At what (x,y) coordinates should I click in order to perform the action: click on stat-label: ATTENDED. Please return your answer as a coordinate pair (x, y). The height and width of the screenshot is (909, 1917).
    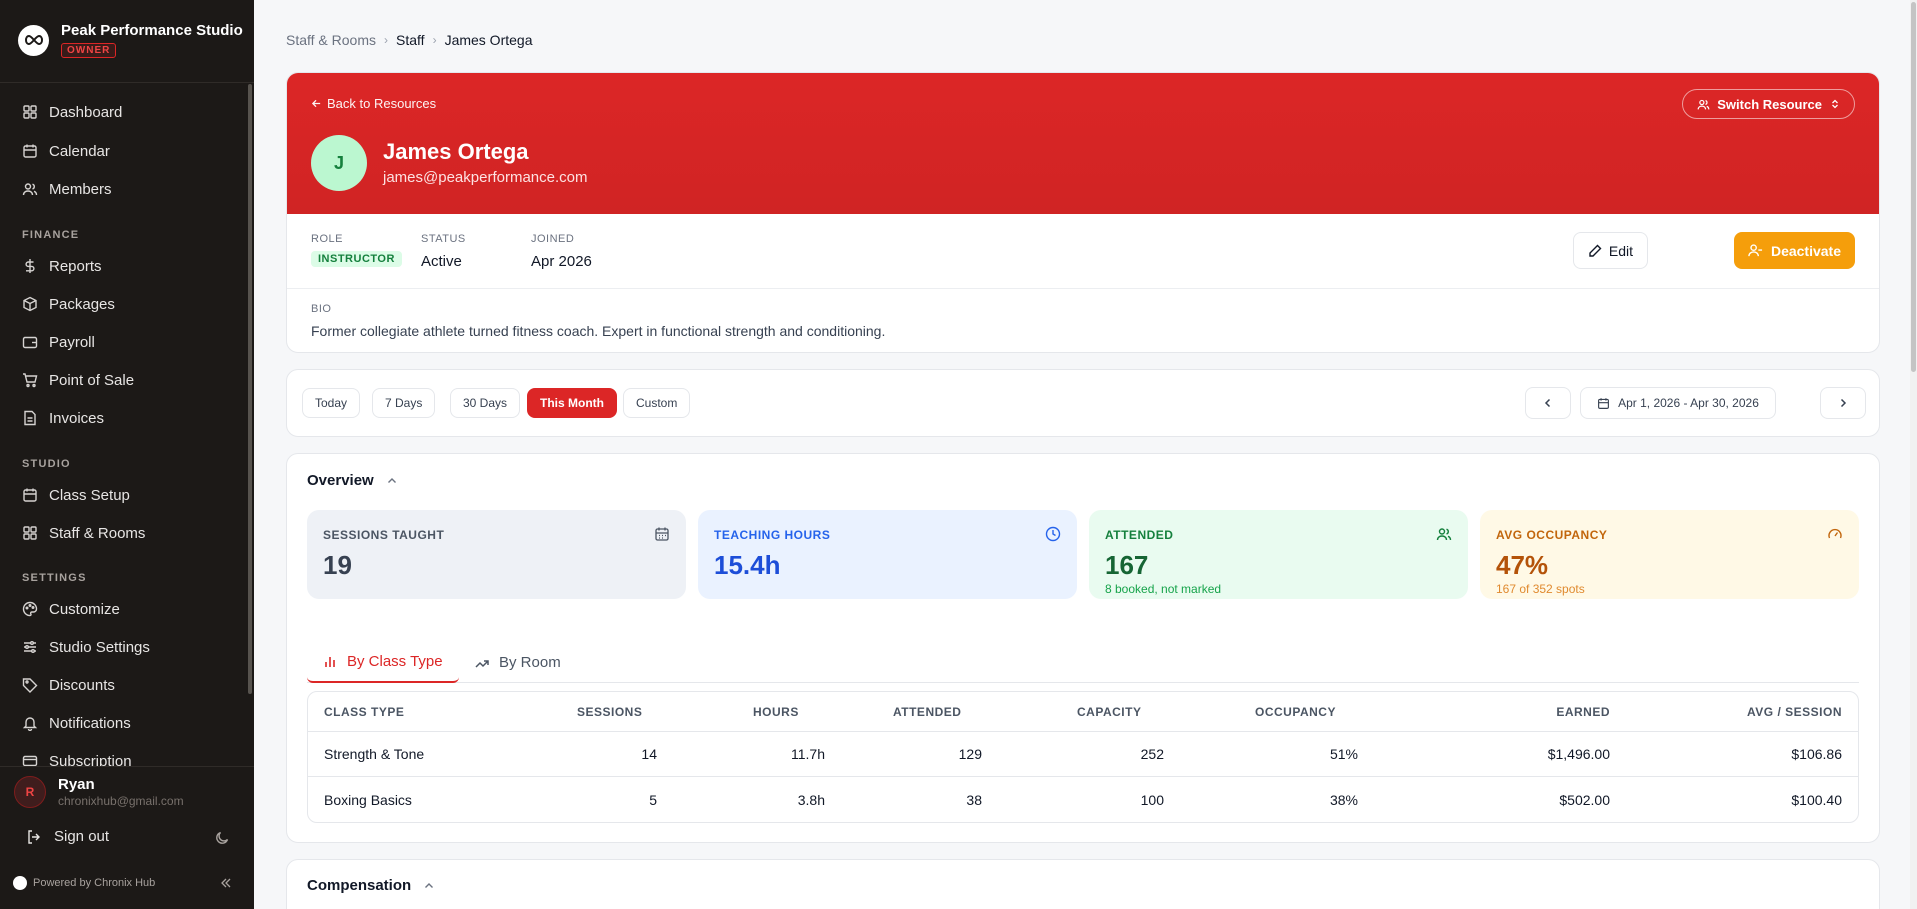
    Looking at the image, I should click on (1139, 535).